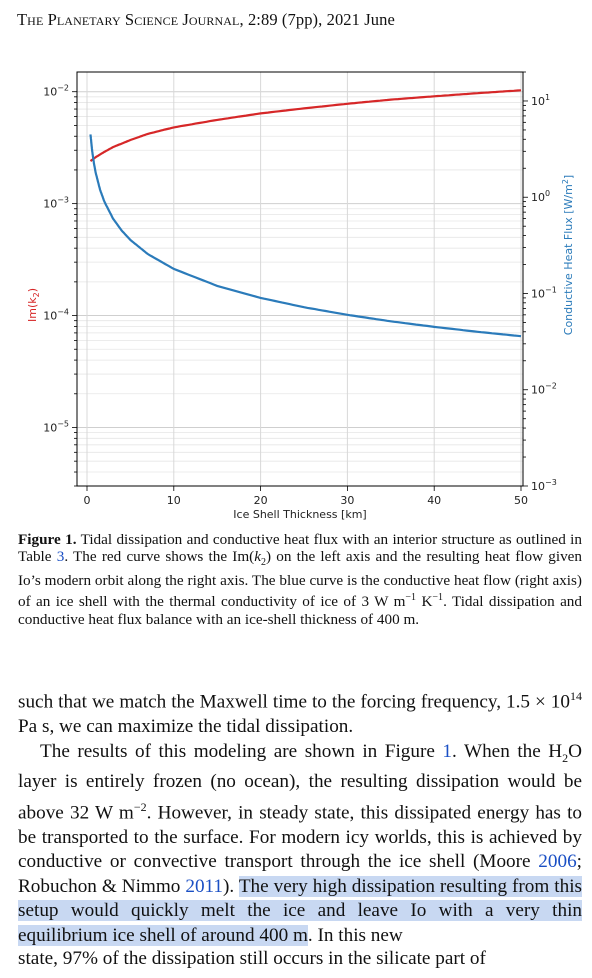 The image size is (592, 978). I want to click on right-tick-label: 10⁻³, so click(544, 485).